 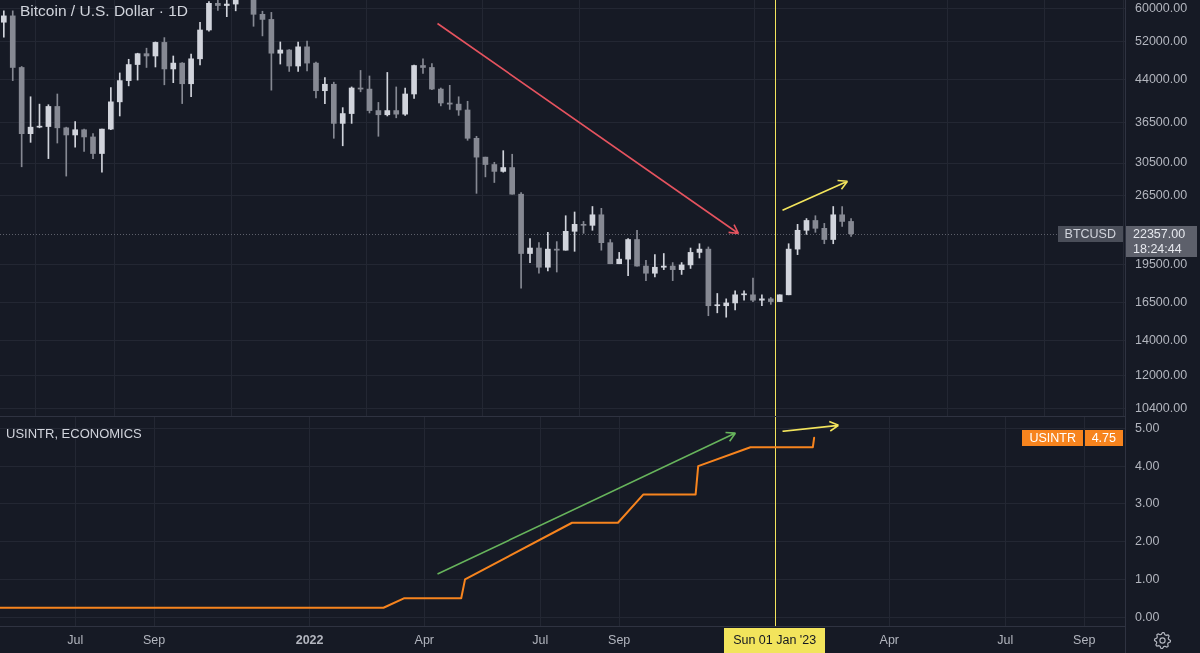 What do you see at coordinates (1161, 79) in the screenshot?
I see `y-tick-label: 44000.00` at bounding box center [1161, 79].